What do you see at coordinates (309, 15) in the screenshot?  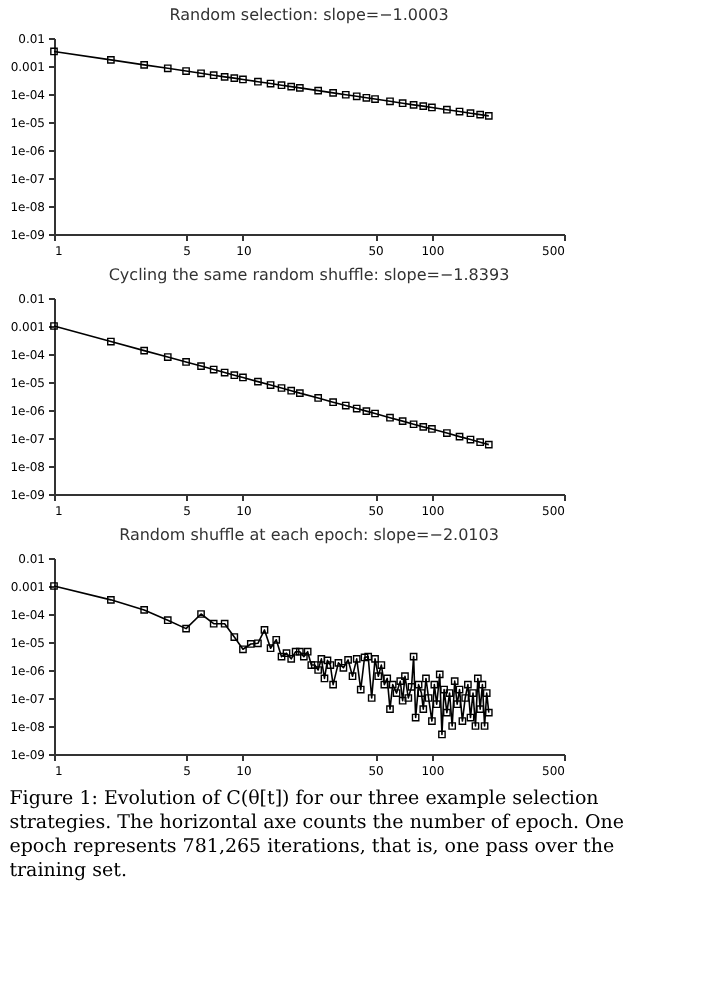 I see `chart-title: Random selection: slope=−1.0003` at bounding box center [309, 15].